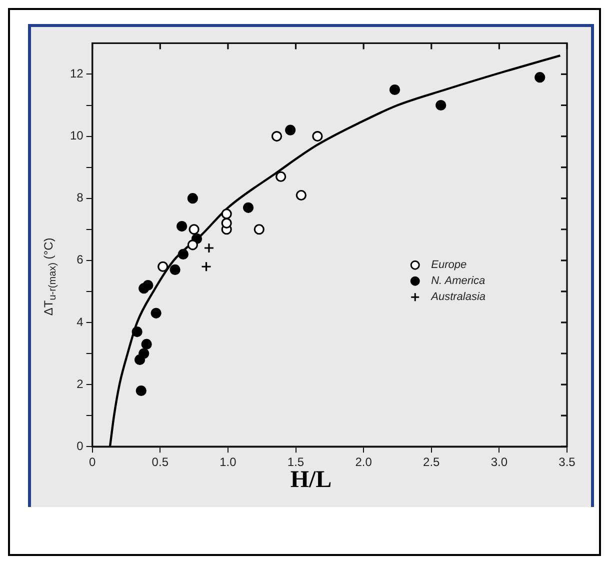 The image size is (609, 564). Describe the element at coordinates (160, 462) in the screenshot. I see `x-tick-label: 0.5` at that location.